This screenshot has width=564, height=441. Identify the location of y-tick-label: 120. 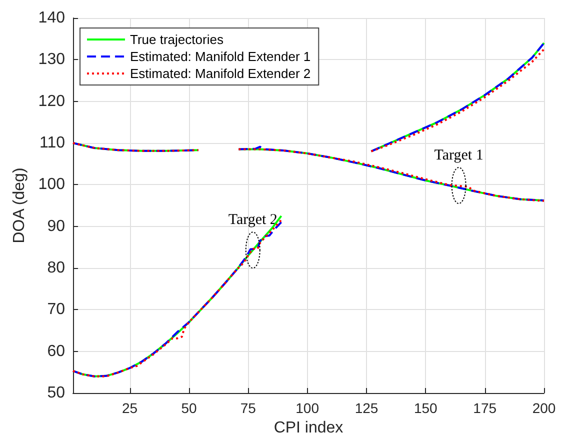
(52, 101).